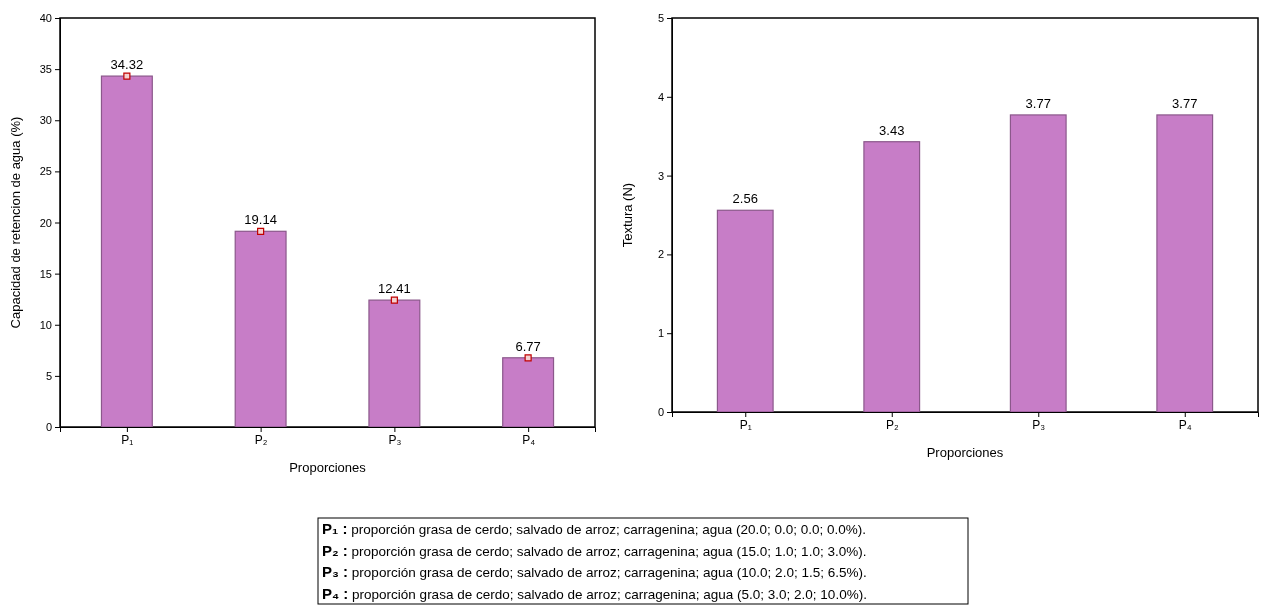 This screenshot has width=1275, height=607. What do you see at coordinates (660, 333) in the screenshot?
I see `y-tick-label: 1` at bounding box center [660, 333].